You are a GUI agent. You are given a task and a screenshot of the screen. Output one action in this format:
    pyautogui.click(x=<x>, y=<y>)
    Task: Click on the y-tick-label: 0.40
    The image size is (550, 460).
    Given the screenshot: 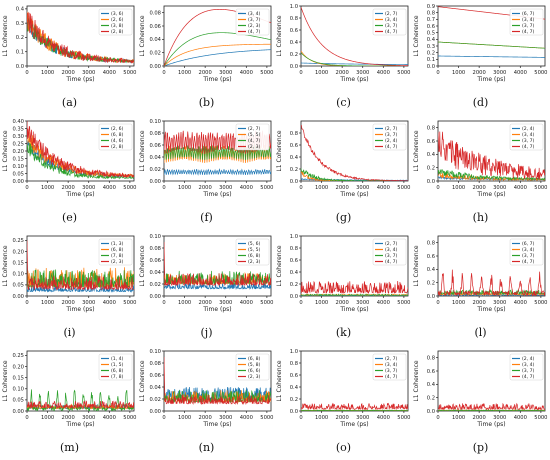 What is the action you would take?
    pyautogui.click(x=18, y=122)
    